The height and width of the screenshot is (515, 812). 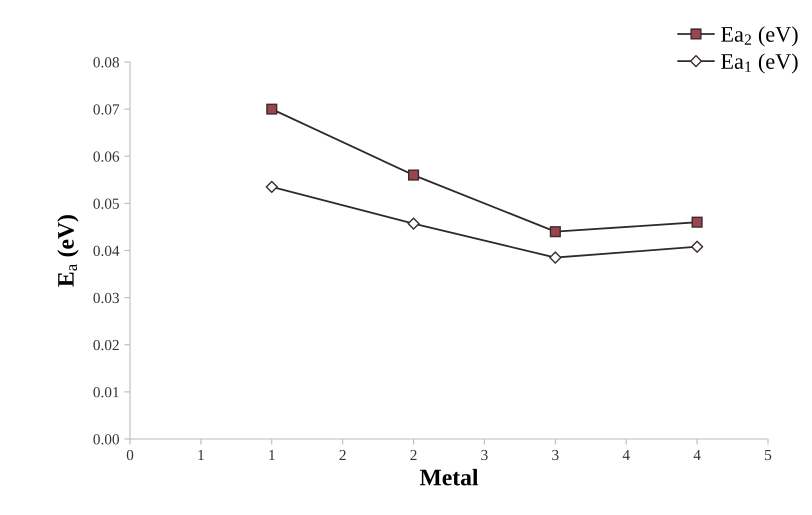 What do you see at coordinates (106, 156) in the screenshot?
I see `y-tick-label: 0.06` at bounding box center [106, 156].